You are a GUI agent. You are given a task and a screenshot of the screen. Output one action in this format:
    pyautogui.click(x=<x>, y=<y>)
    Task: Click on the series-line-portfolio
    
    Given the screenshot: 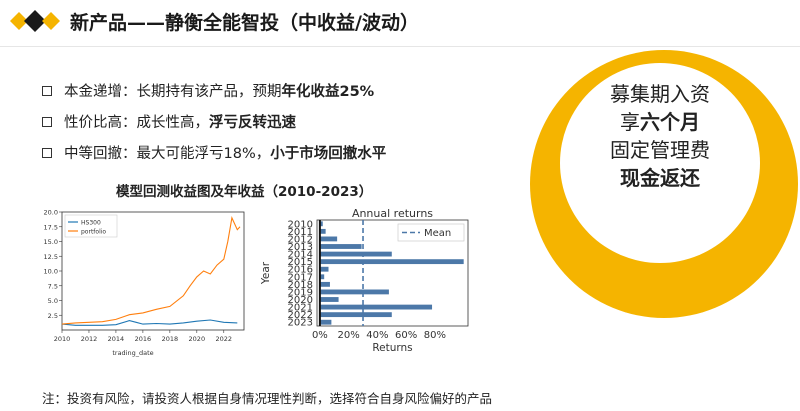 What is the action you would take?
    pyautogui.click(x=151, y=270)
    